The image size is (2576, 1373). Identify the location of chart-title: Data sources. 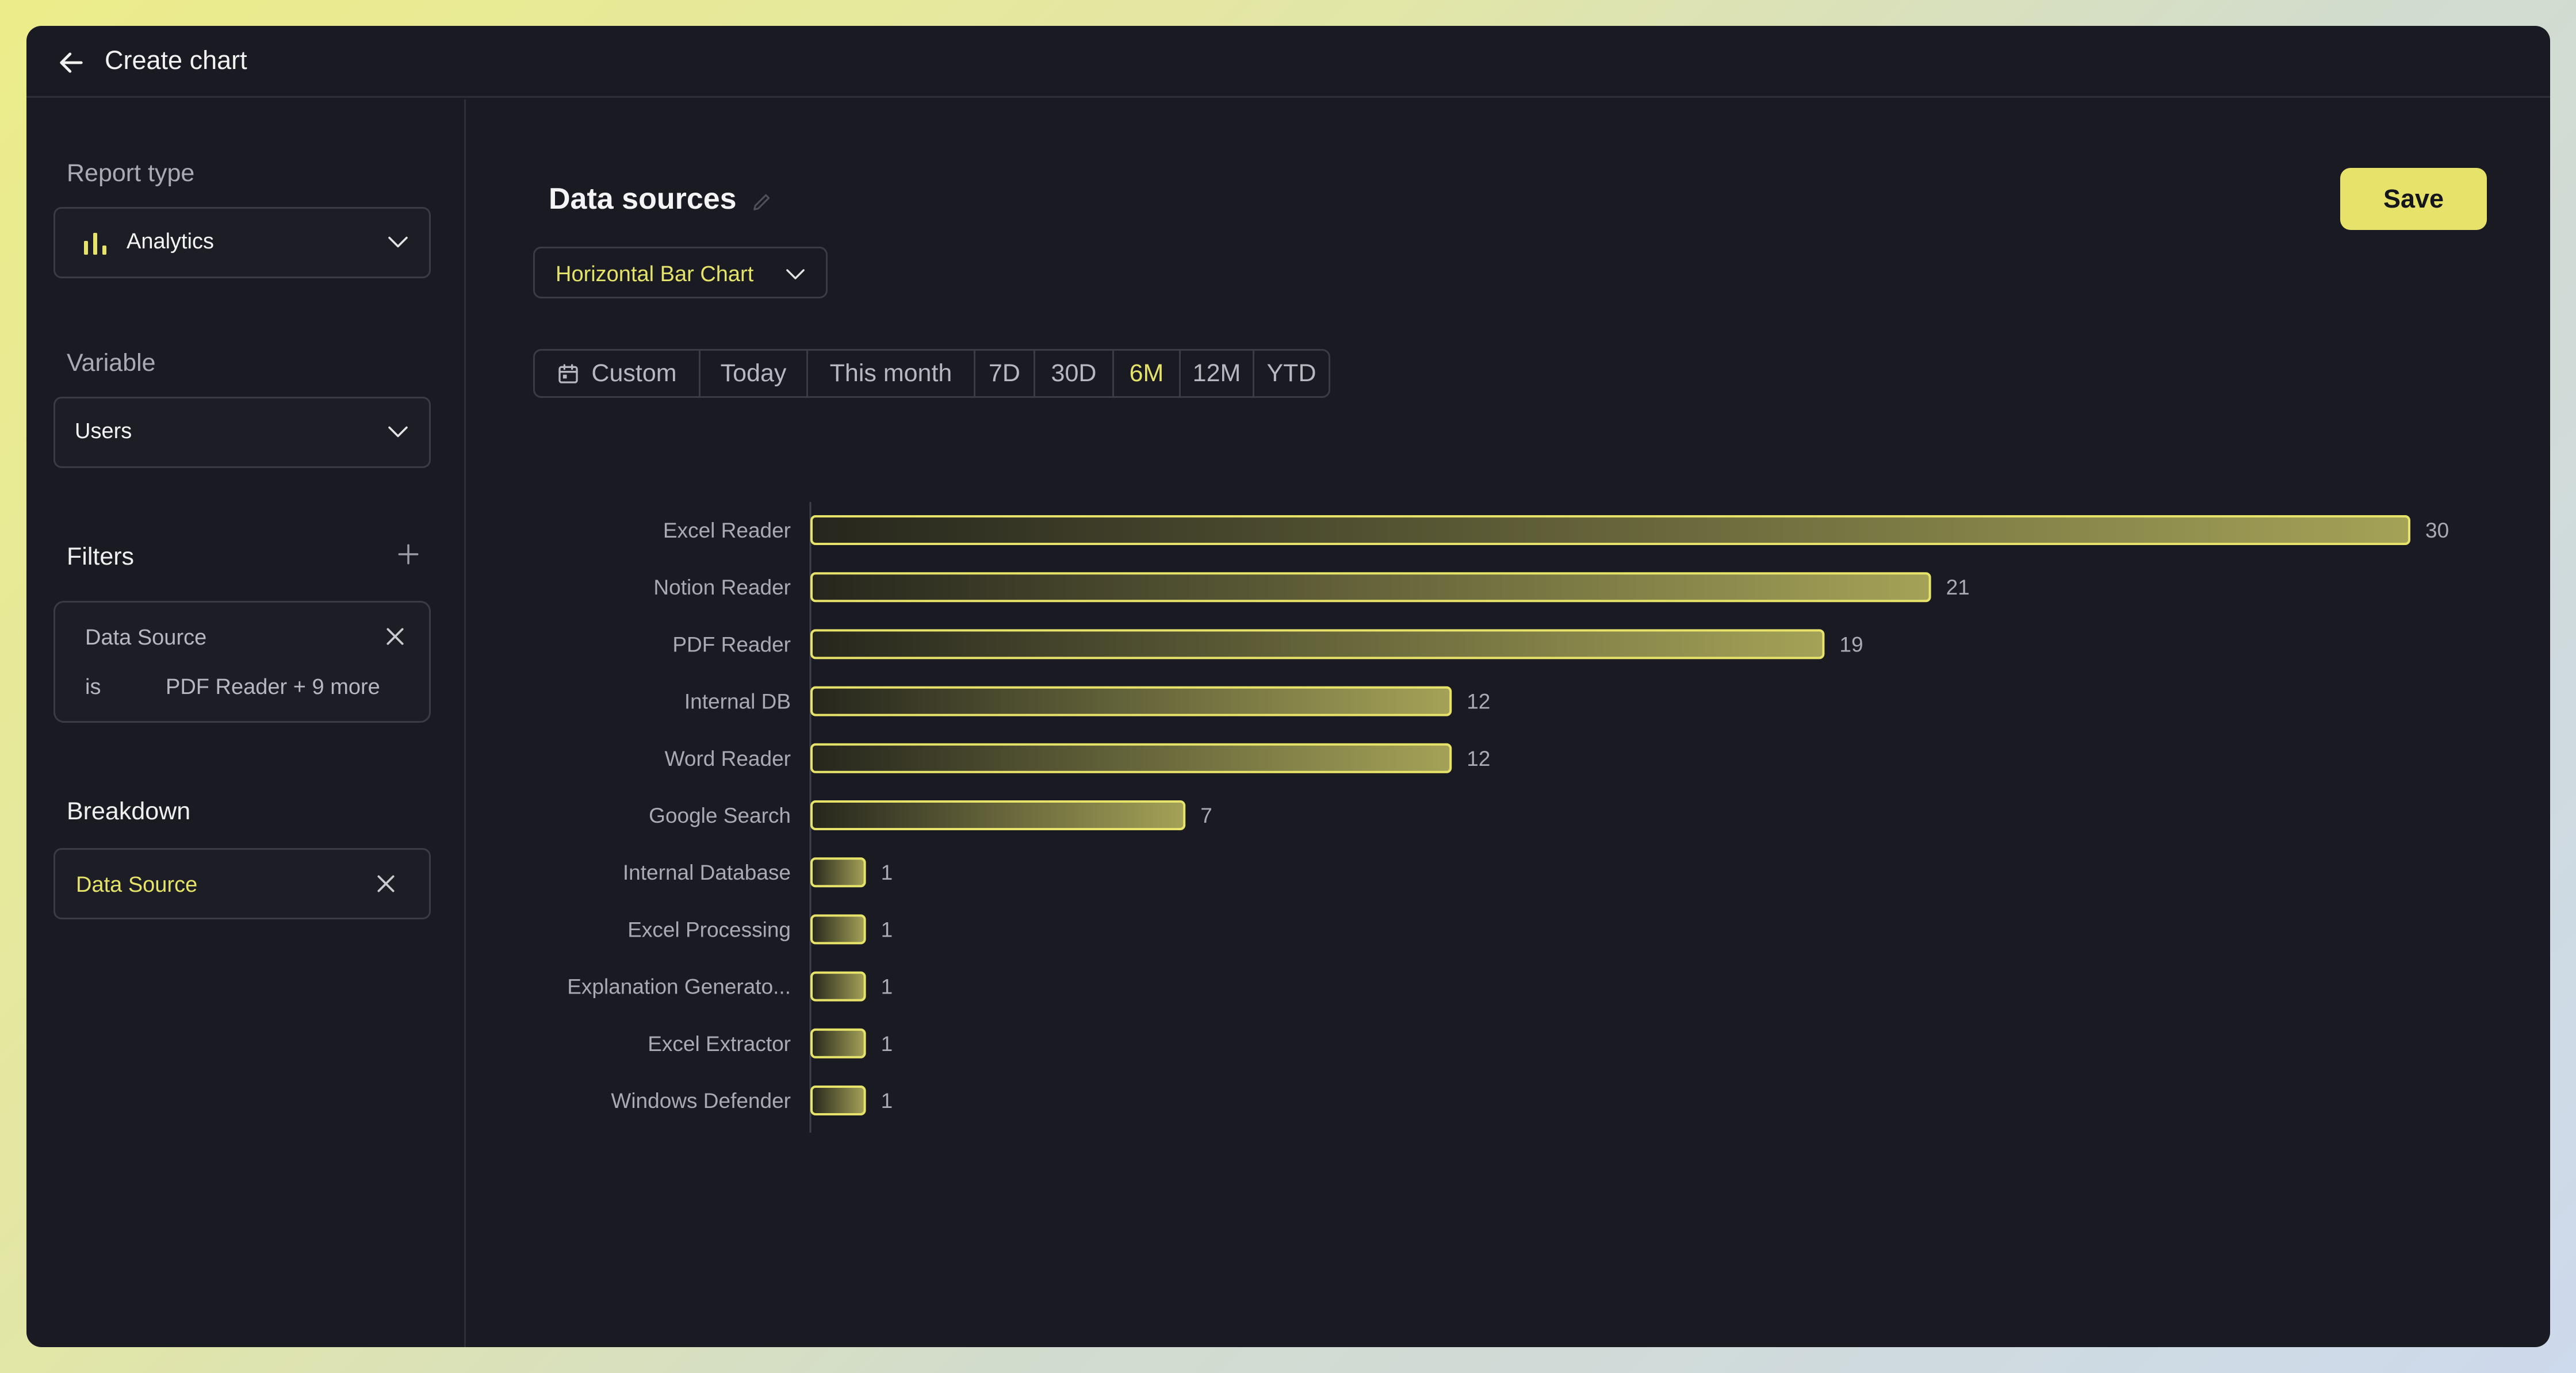
(643, 199).